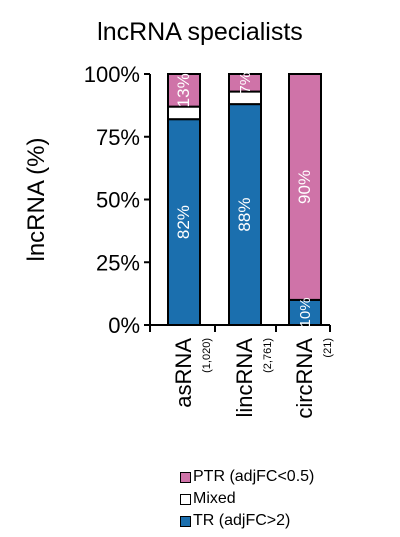 This screenshot has width=400, height=537. I want to click on x-tick-label: circRNA, so click(304, 378).